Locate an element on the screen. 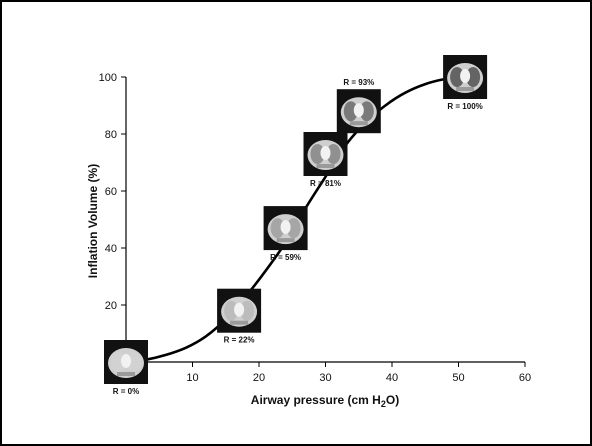 This screenshot has height=446, width=592. r-label: R = 100% is located at coordinates (464, 106).